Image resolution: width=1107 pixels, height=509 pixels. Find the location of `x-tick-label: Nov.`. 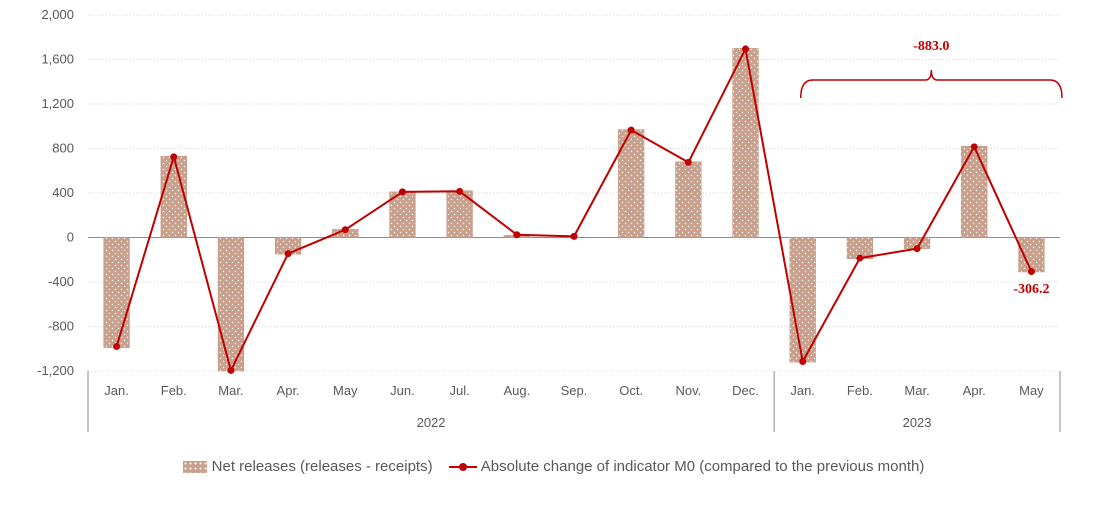

x-tick-label: Nov. is located at coordinates (688, 390).